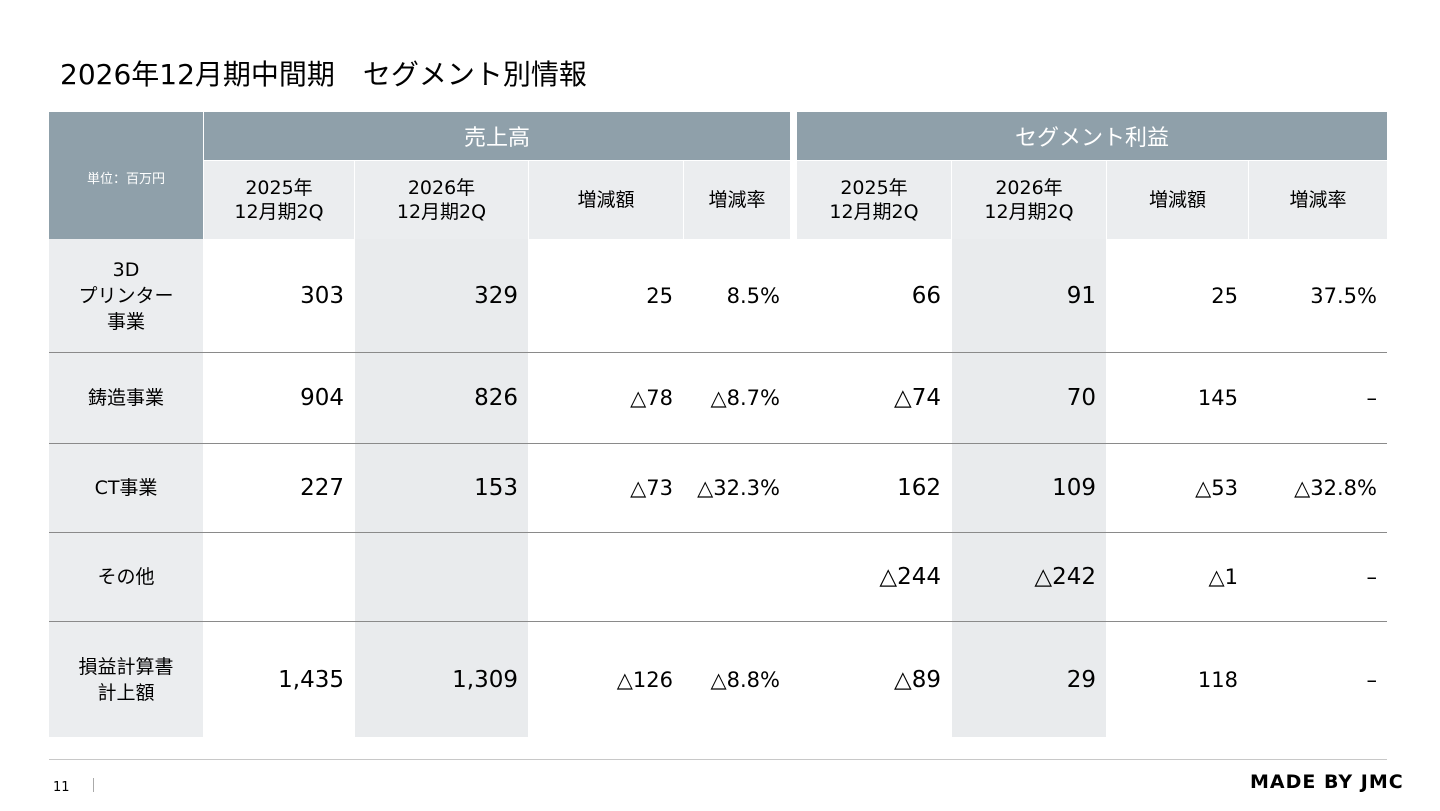 Image resolution: width=1440 pixels, height=811 pixels. I want to click on table-cell: 109, so click(1029, 488).